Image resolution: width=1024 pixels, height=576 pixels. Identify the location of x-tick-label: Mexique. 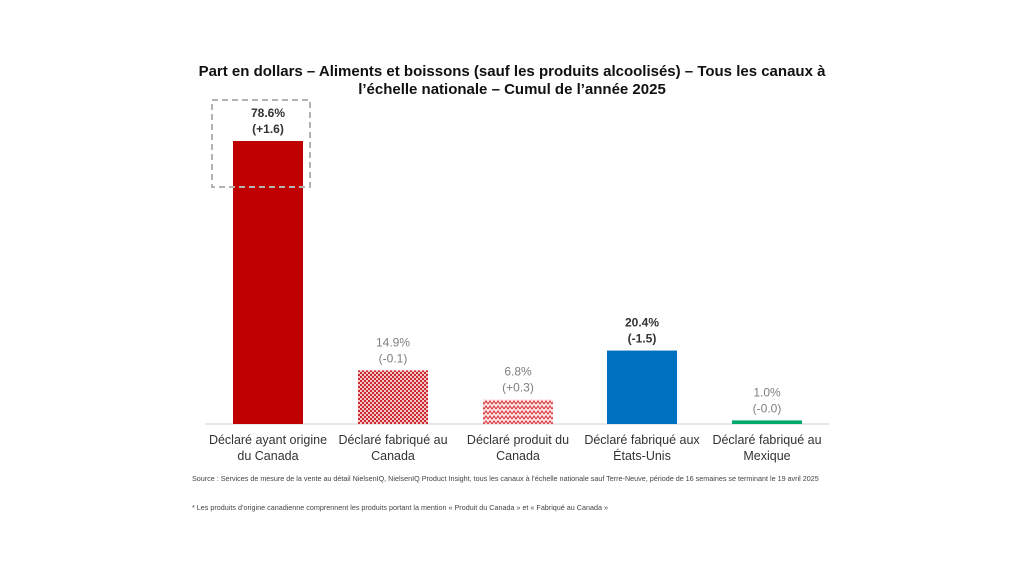
(766, 456).